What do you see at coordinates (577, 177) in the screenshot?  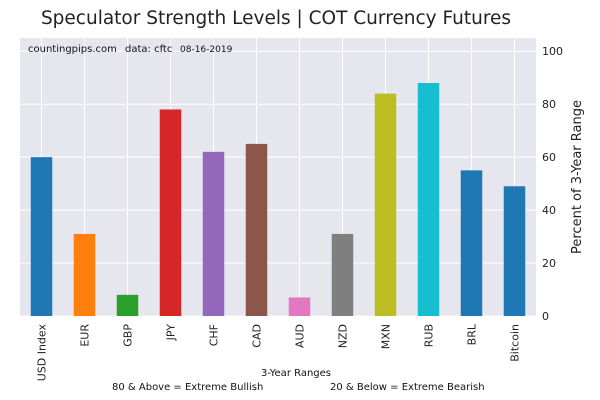 I see `y-axis-title: Percent of 3-Year Range` at bounding box center [577, 177].